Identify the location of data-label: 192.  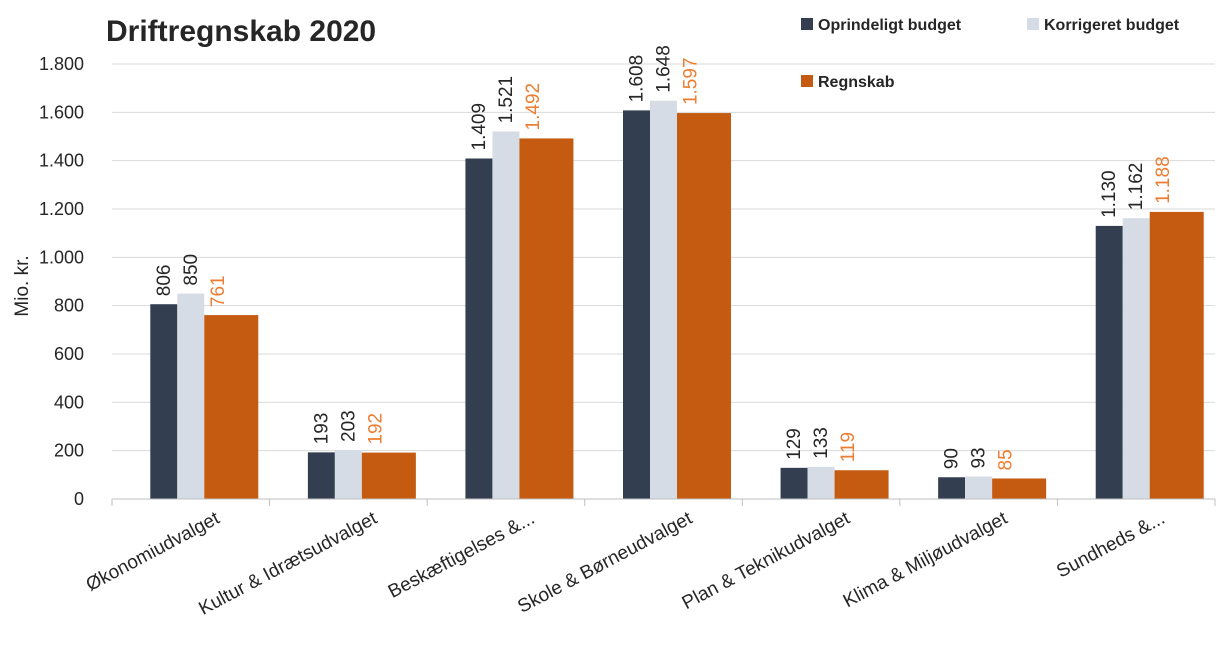
(375, 429).